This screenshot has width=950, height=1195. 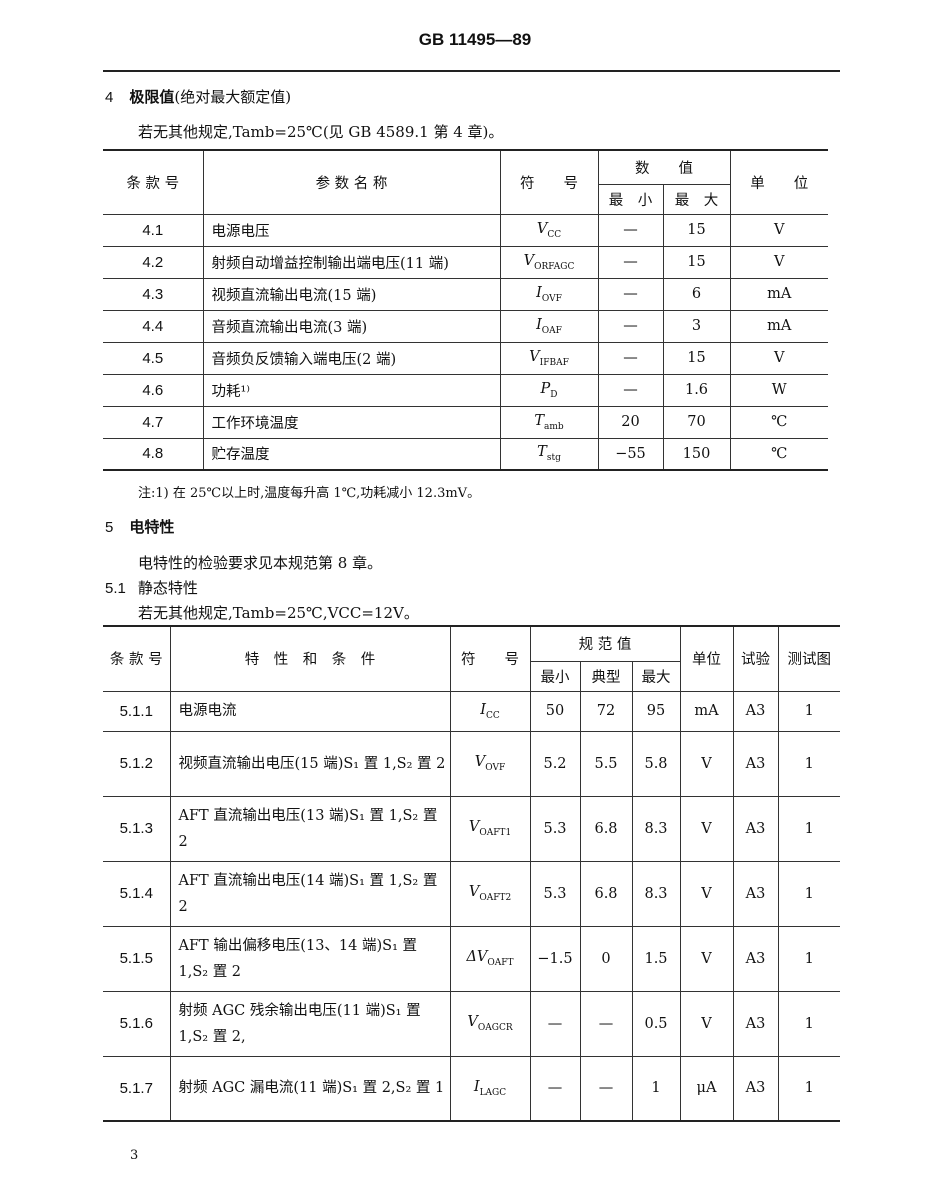 I want to click on symbol-cell: Tstg, so click(x=549, y=454).